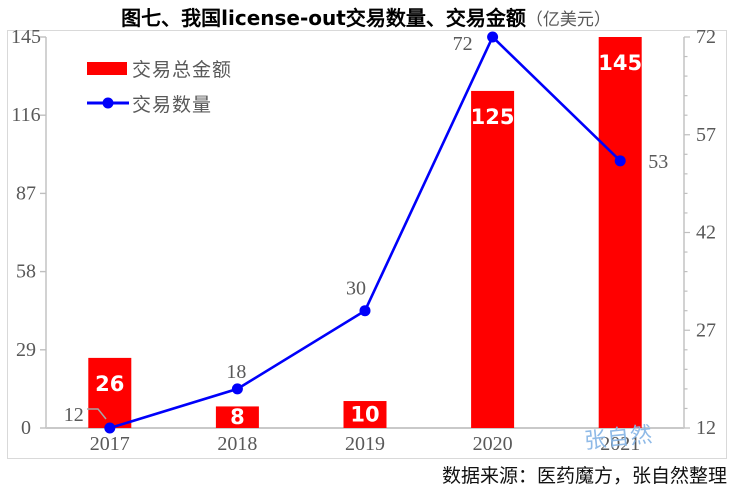 The width and height of the screenshot is (732, 491). I want to click on legend-label-amount: 交易总金额, so click(182, 70).